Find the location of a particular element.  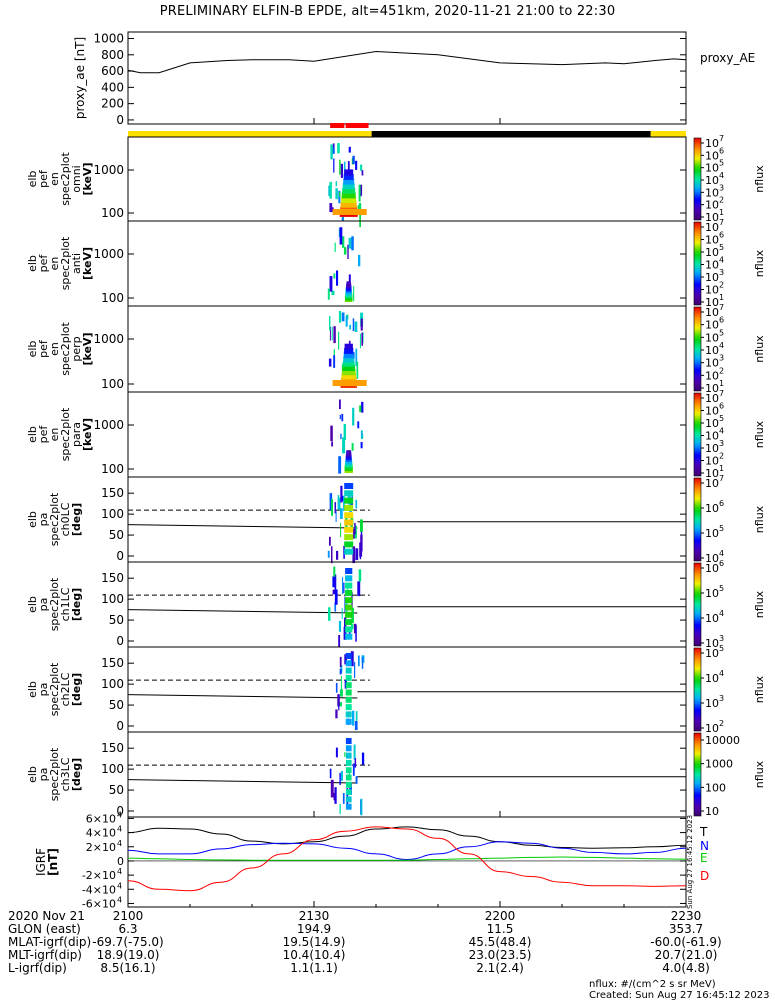

proxy-ae-ytick-label: 600 is located at coordinates (112, 71).